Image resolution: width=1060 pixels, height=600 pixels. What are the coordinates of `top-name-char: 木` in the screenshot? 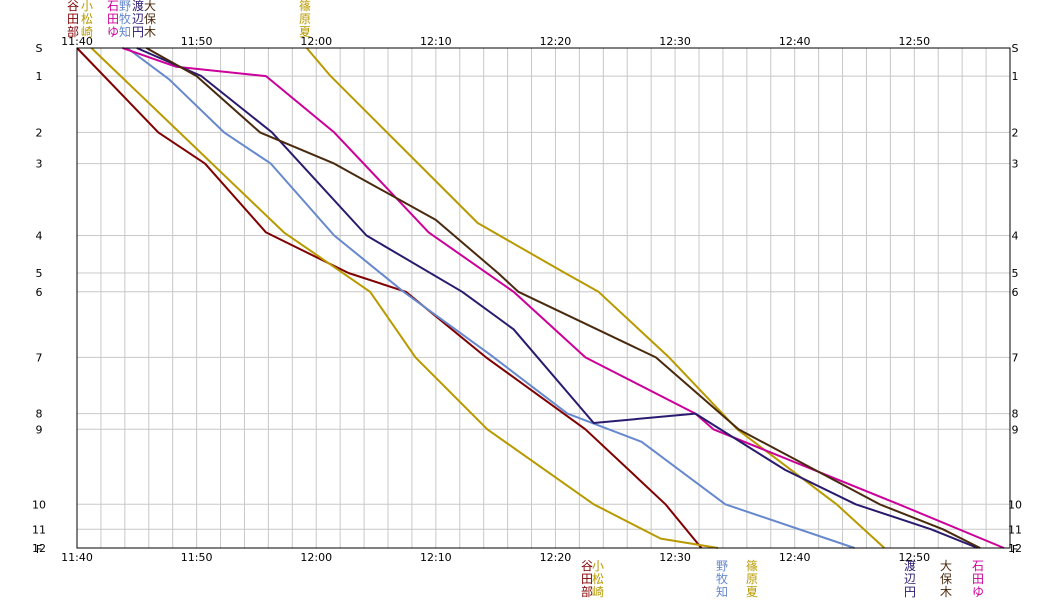 It's located at (150, 32).